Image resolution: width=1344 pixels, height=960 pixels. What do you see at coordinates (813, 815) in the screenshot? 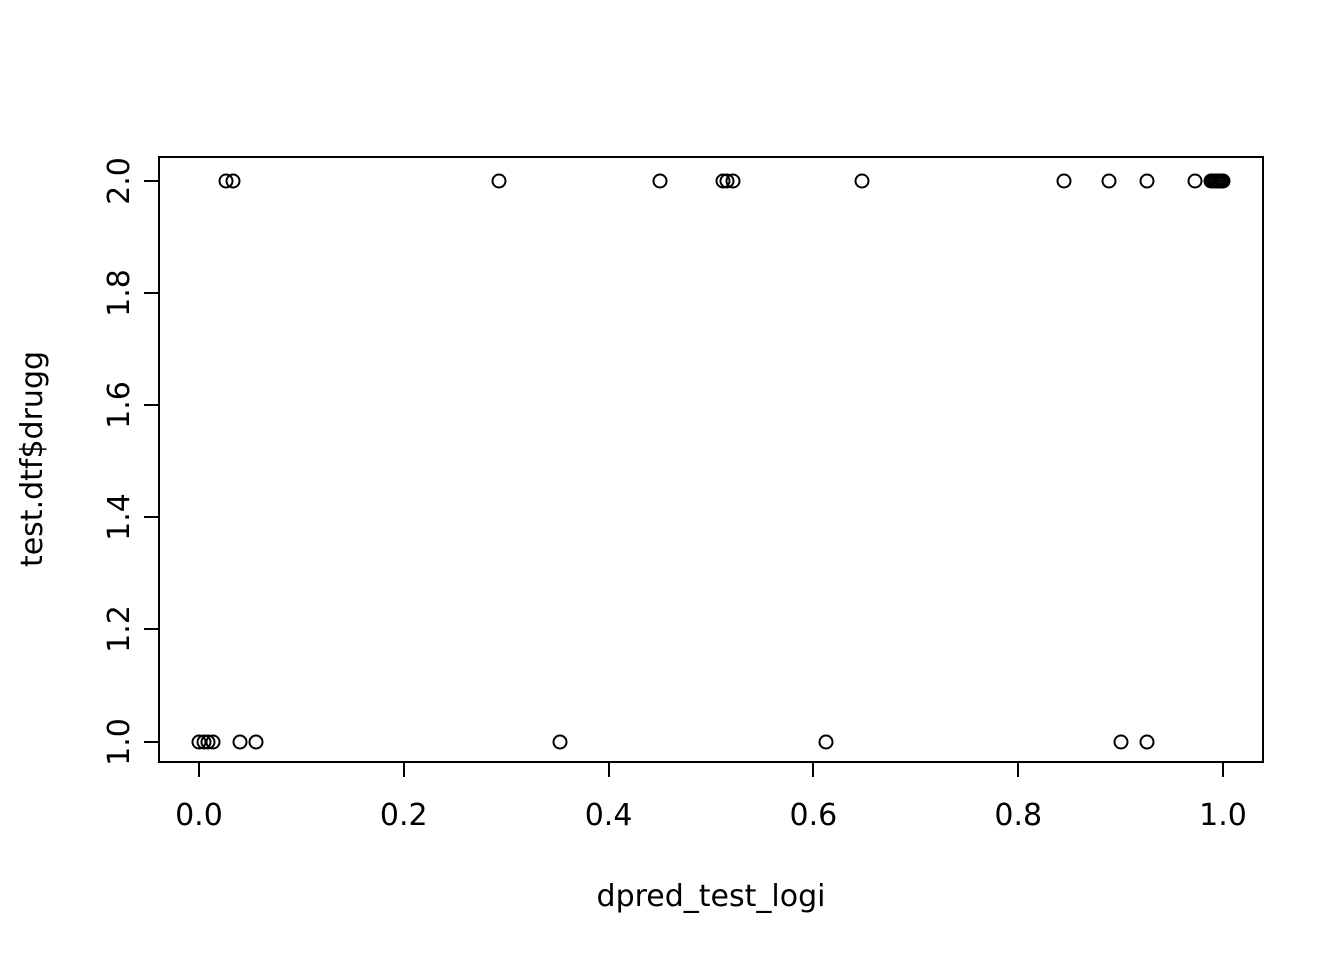
I see `x-tick-label: 0.6` at bounding box center [813, 815].